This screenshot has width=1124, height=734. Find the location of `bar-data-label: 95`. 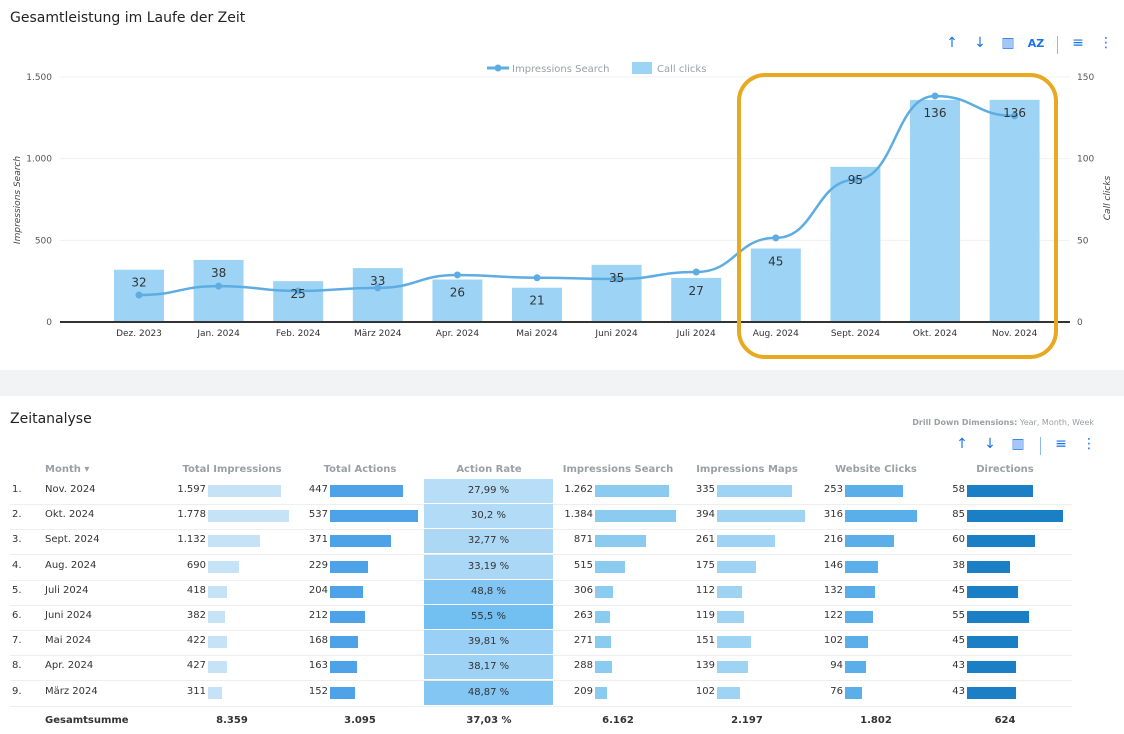

bar-data-label: 95 is located at coordinates (855, 180).